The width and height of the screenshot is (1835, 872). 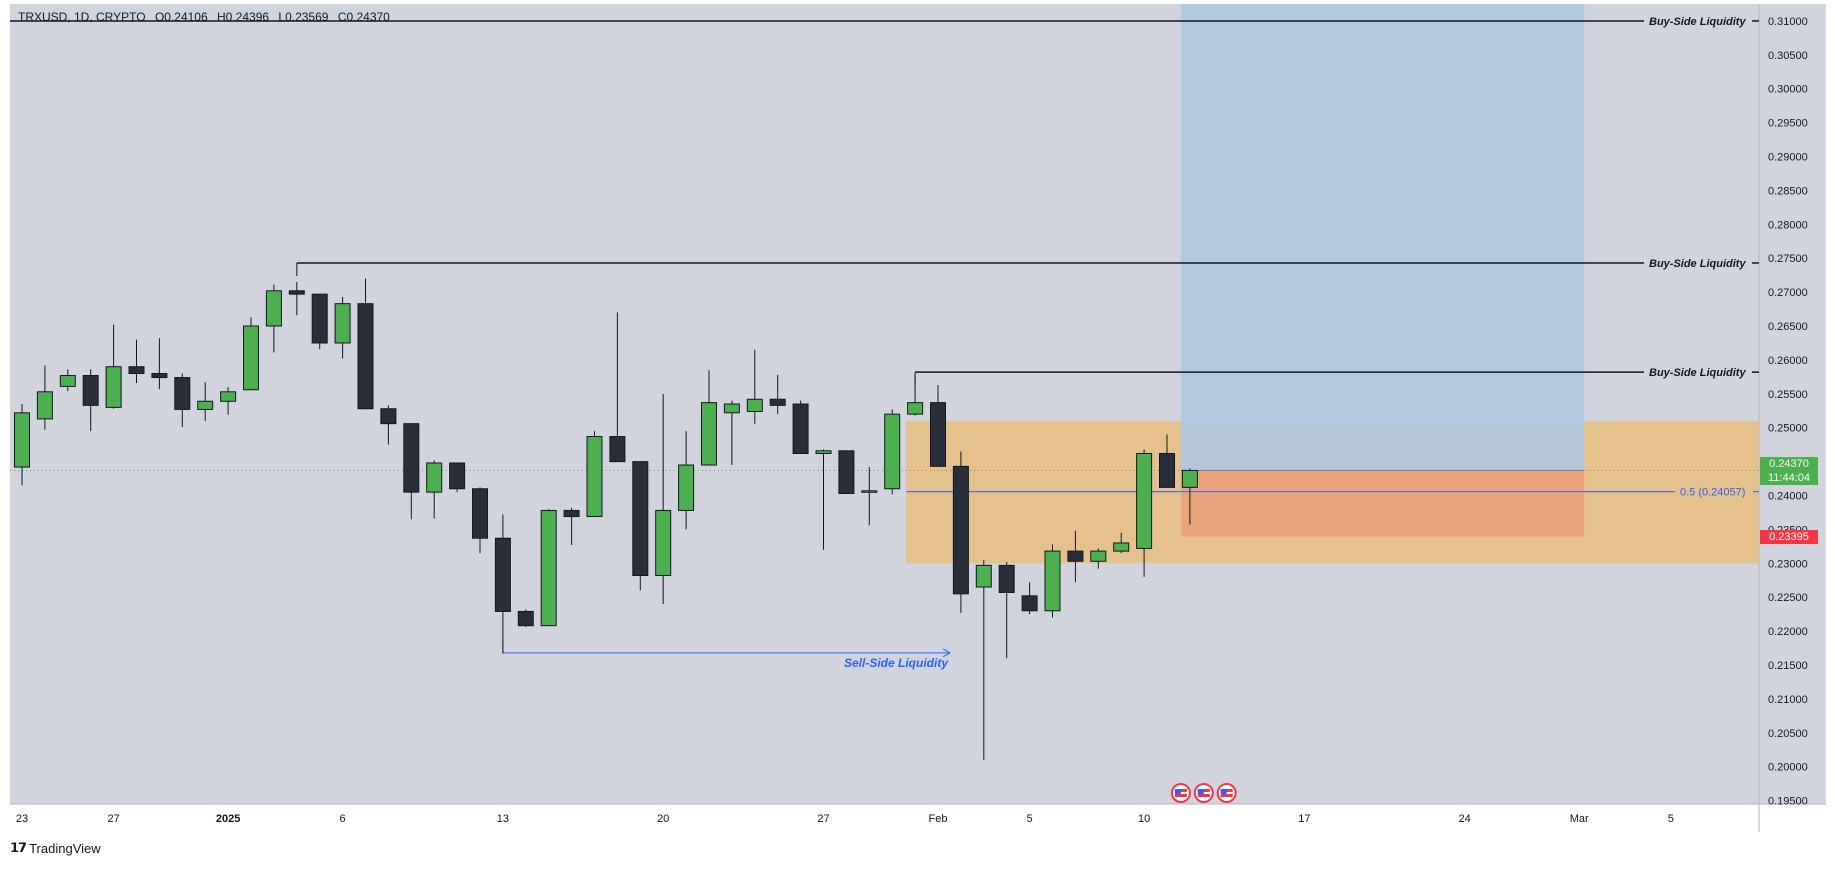 I want to click on price-tick-label: 0.30000, so click(x=1788, y=90).